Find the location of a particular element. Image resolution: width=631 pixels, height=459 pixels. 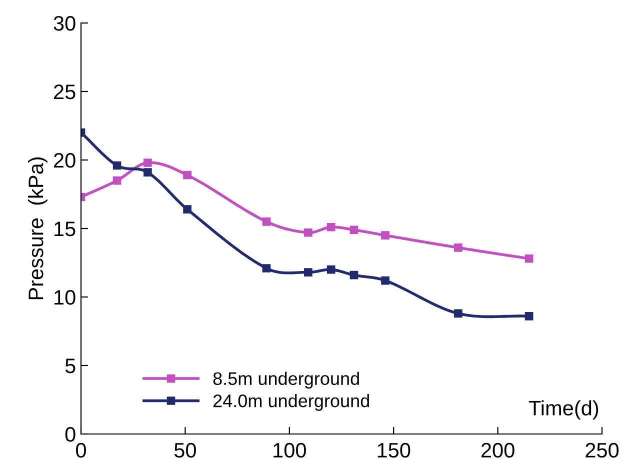

y-tick-label: 0 is located at coordinates (70, 434).